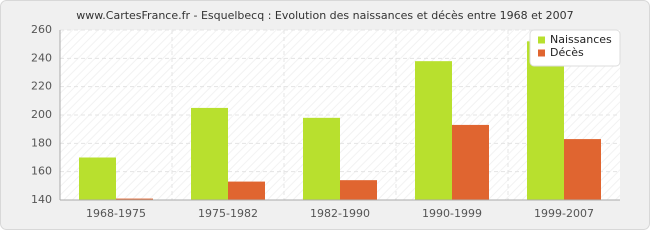 This screenshot has width=650, height=240. What do you see at coordinates (228, 213) in the screenshot?
I see `x-tick-label: 1975-1982` at bounding box center [228, 213].